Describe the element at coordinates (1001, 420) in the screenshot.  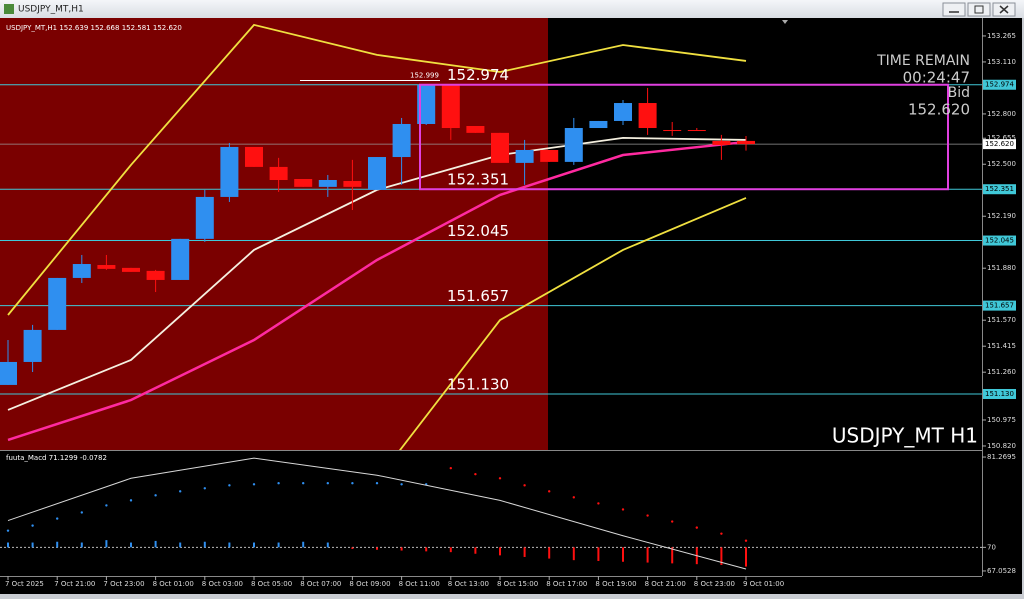
I see `y-tick-label: 150.975` at that location.